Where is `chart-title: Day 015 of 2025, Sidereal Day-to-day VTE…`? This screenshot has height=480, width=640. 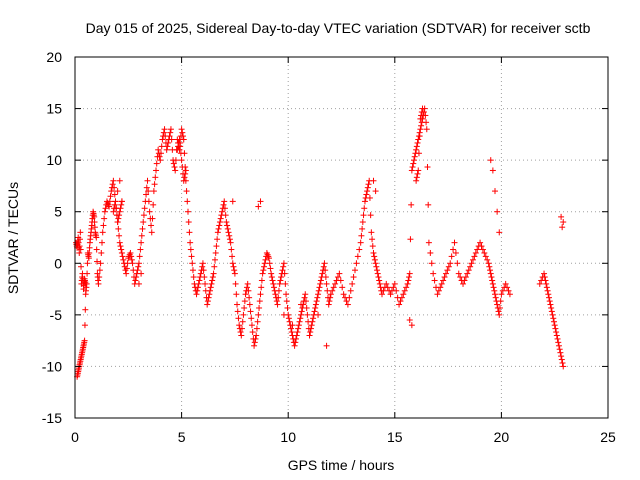
chart-title: Day 015 of 2025, Sidereal Day-to-day VTE… is located at coordinates (338, 28).